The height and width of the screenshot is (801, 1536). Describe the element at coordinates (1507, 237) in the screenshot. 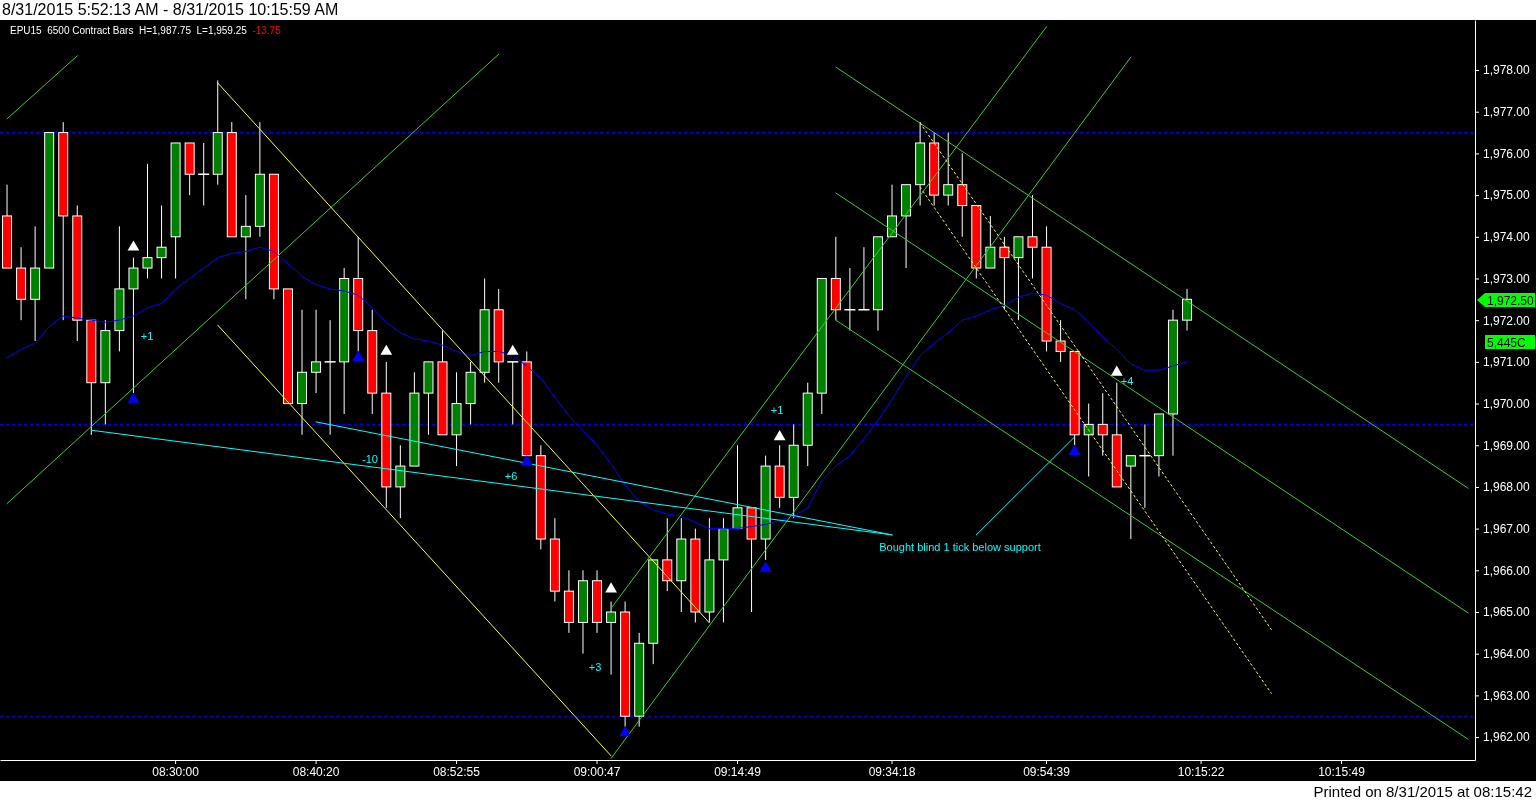

I see `y-tick-label: 1,974.00` at that location.